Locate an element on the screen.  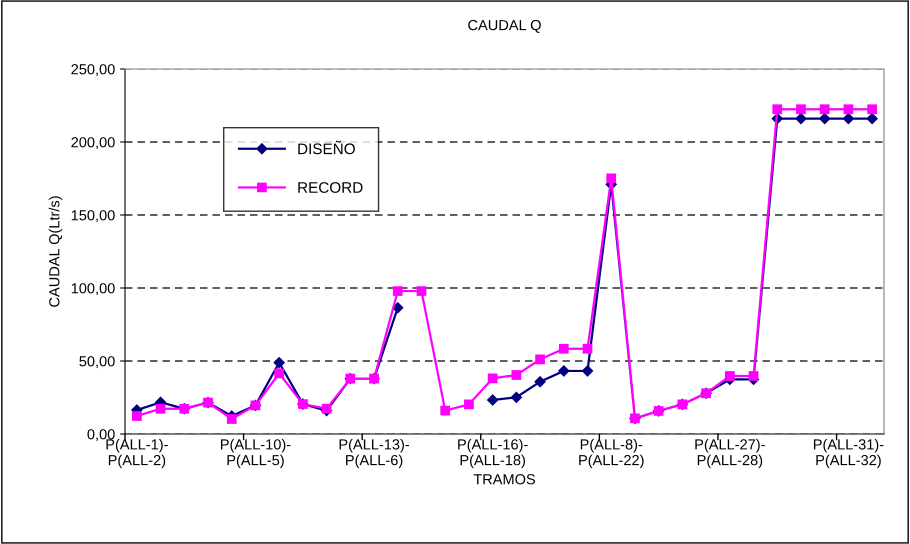
chart-title: CAUDAL Q is located at coordinates (504, 26).